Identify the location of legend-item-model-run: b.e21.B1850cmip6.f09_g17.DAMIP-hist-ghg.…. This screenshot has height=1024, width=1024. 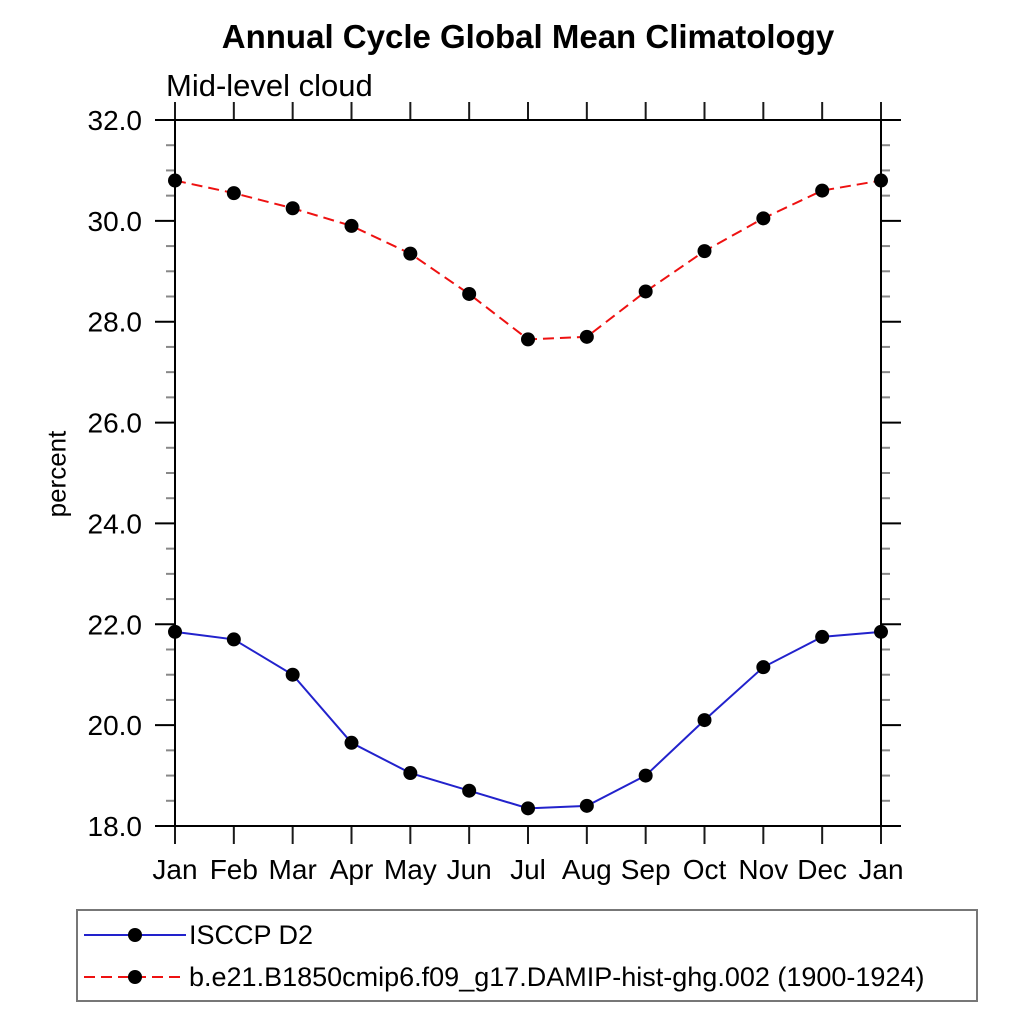
(504, 977).